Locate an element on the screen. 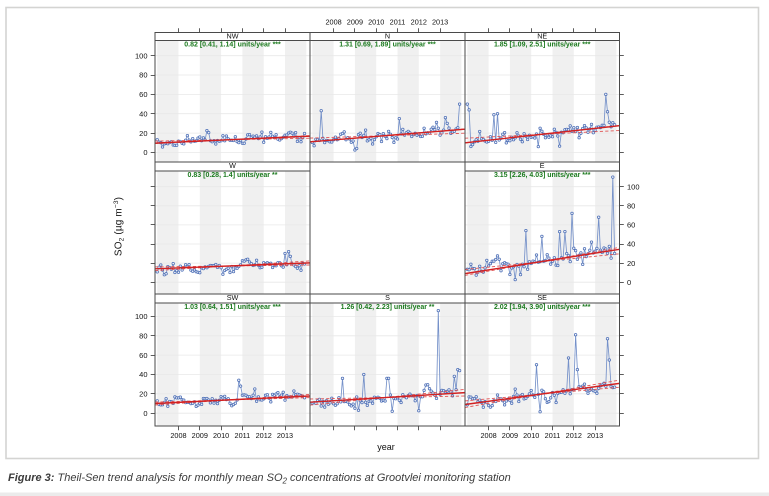  svg-text: NW is located at coordinates (233, 36).